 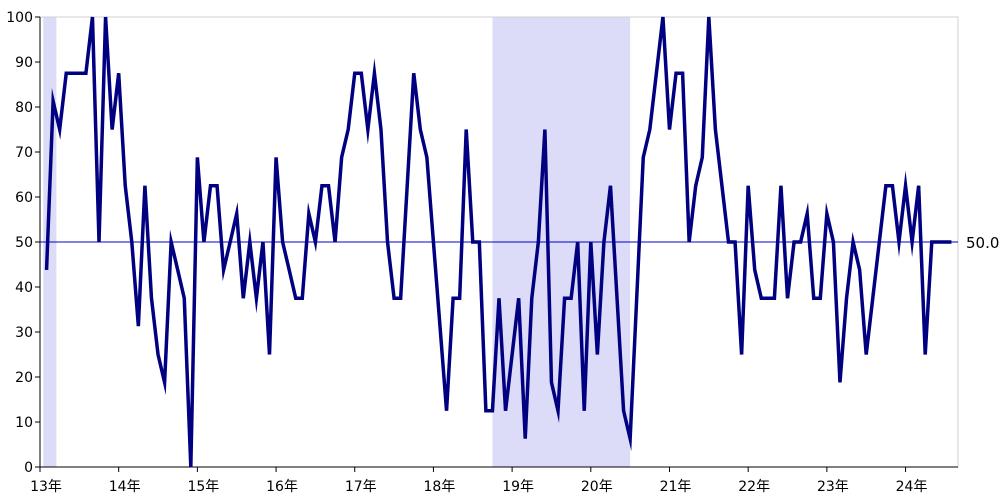 What do you see at coordinates (24, 378) in the screenshot?
I see `y-tick-label: 20` at bounding box center [24, 378].